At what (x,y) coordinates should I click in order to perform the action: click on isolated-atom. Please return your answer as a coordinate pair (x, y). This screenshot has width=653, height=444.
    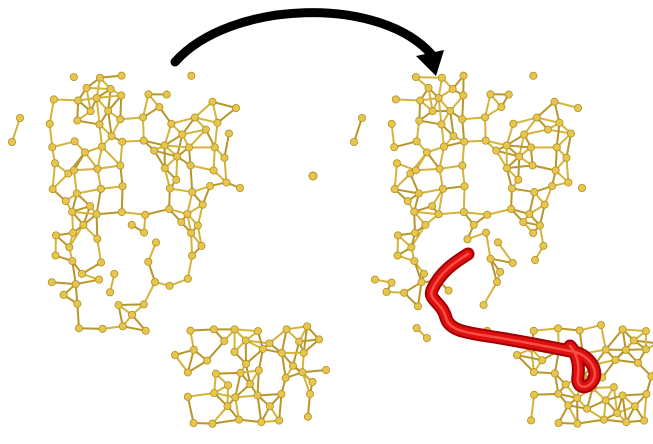
    Looking at the image, I should click on (313, 176).